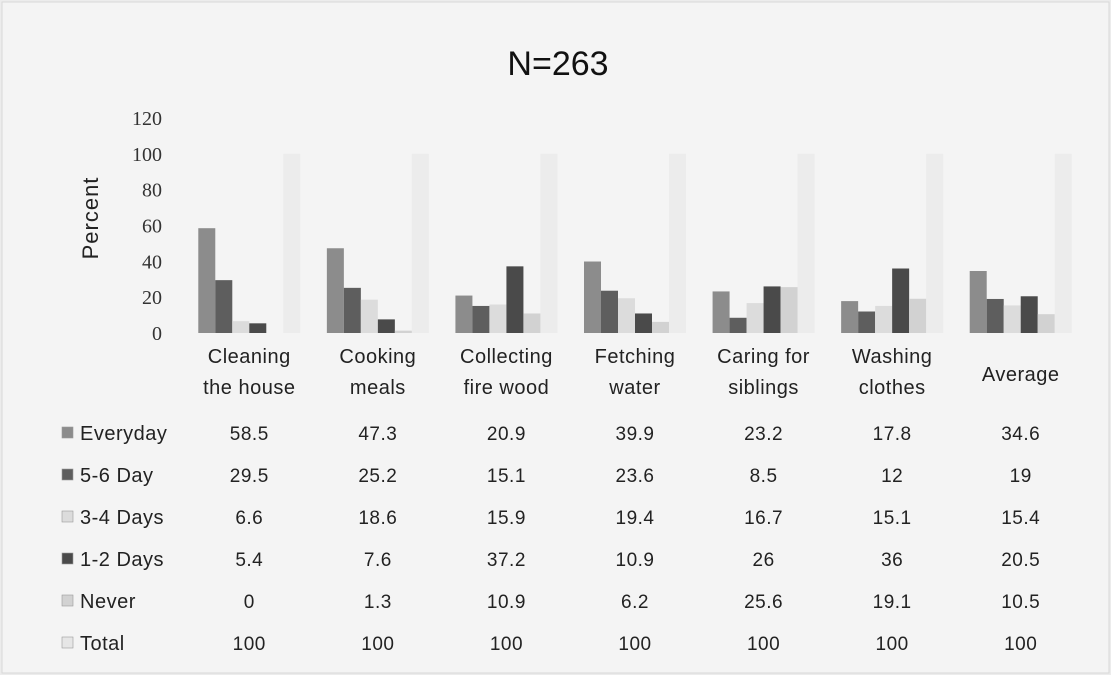 The image size is (1111, 675). What do you see at coordinates (90, 218) in the screenshot?
I see `y-axis-label: Percent` at bounding box center [90, 218].